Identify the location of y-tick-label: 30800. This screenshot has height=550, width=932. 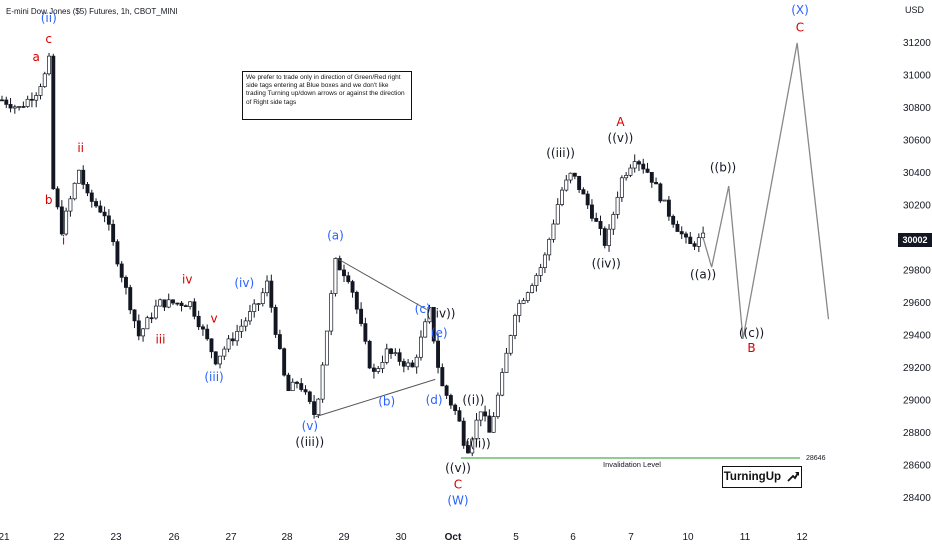
(917, 108).